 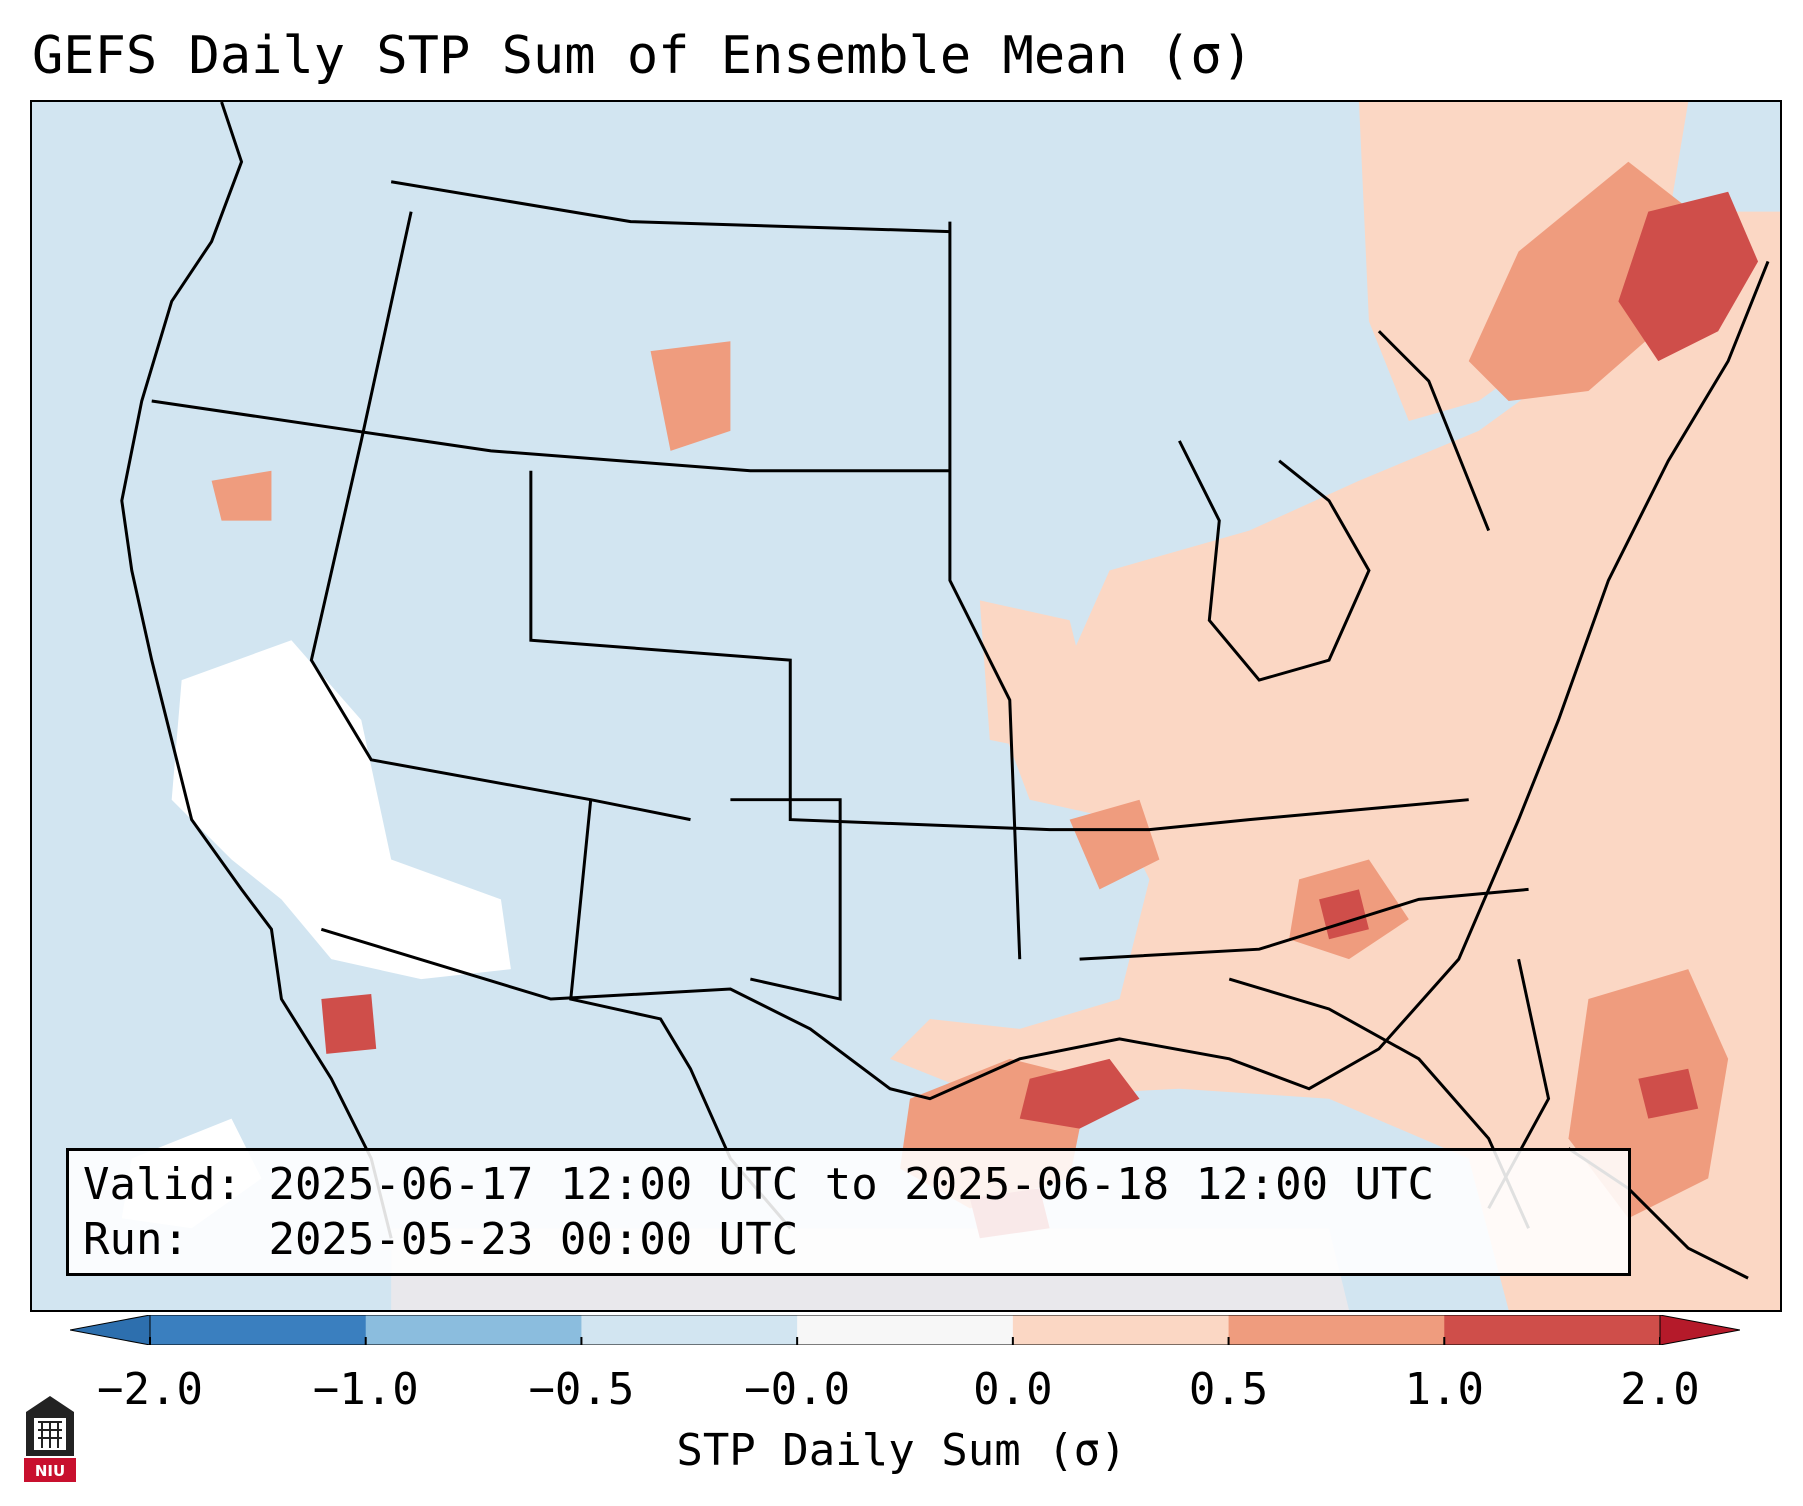 I want to click on colorbar, so click(x=905, y=1330).